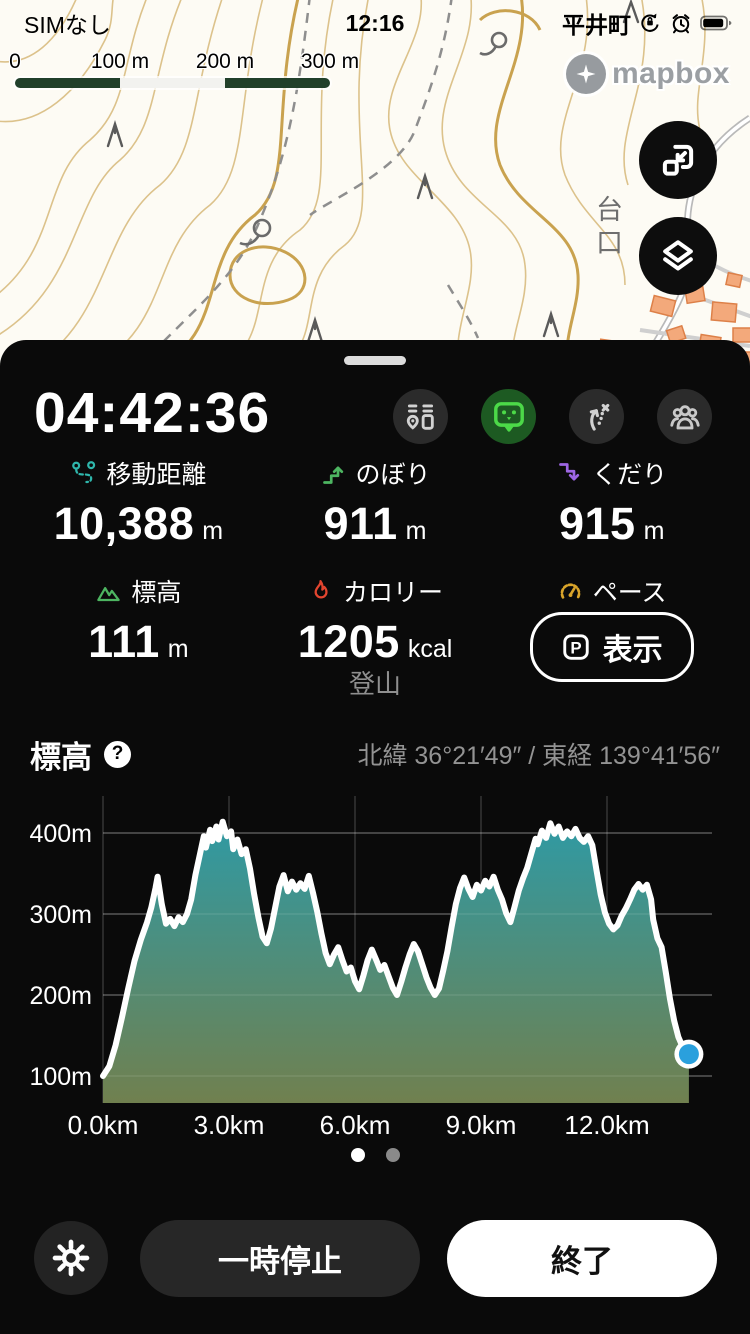 This screenshot has height=1334, width=750. What do you see at coordinates (393, 475) in the screenshot?
I see `stat-label: のぼり` at bounding box center [393, 475].